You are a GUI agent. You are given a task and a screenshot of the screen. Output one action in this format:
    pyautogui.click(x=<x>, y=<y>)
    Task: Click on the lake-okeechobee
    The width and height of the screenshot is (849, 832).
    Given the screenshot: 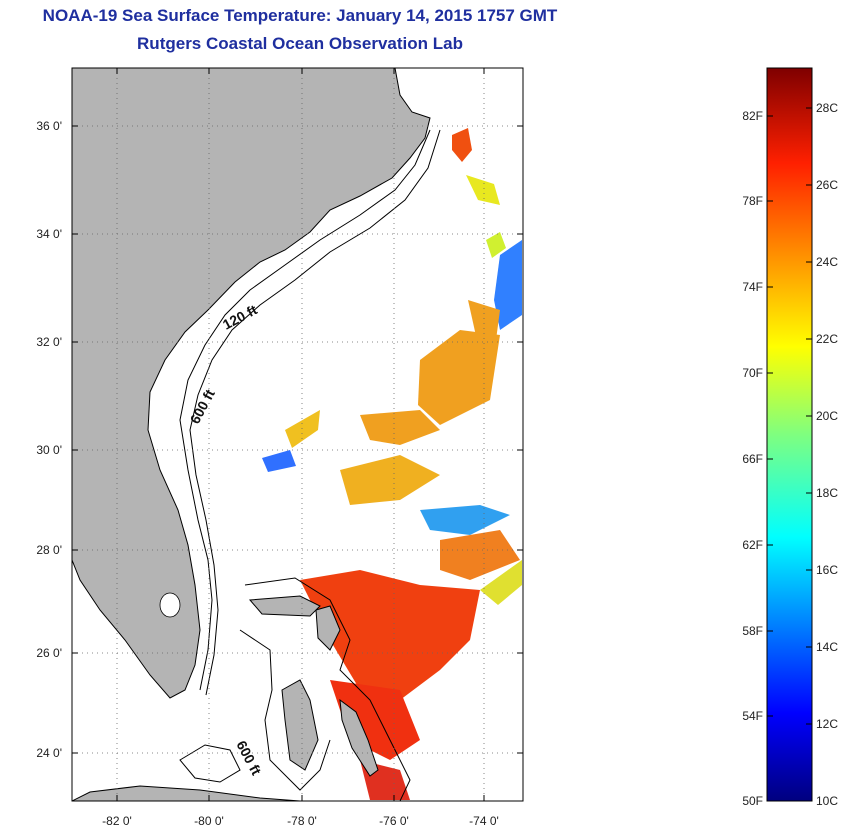 What is the action you would take?
    pyautogui.click(x=170, y=605)
    